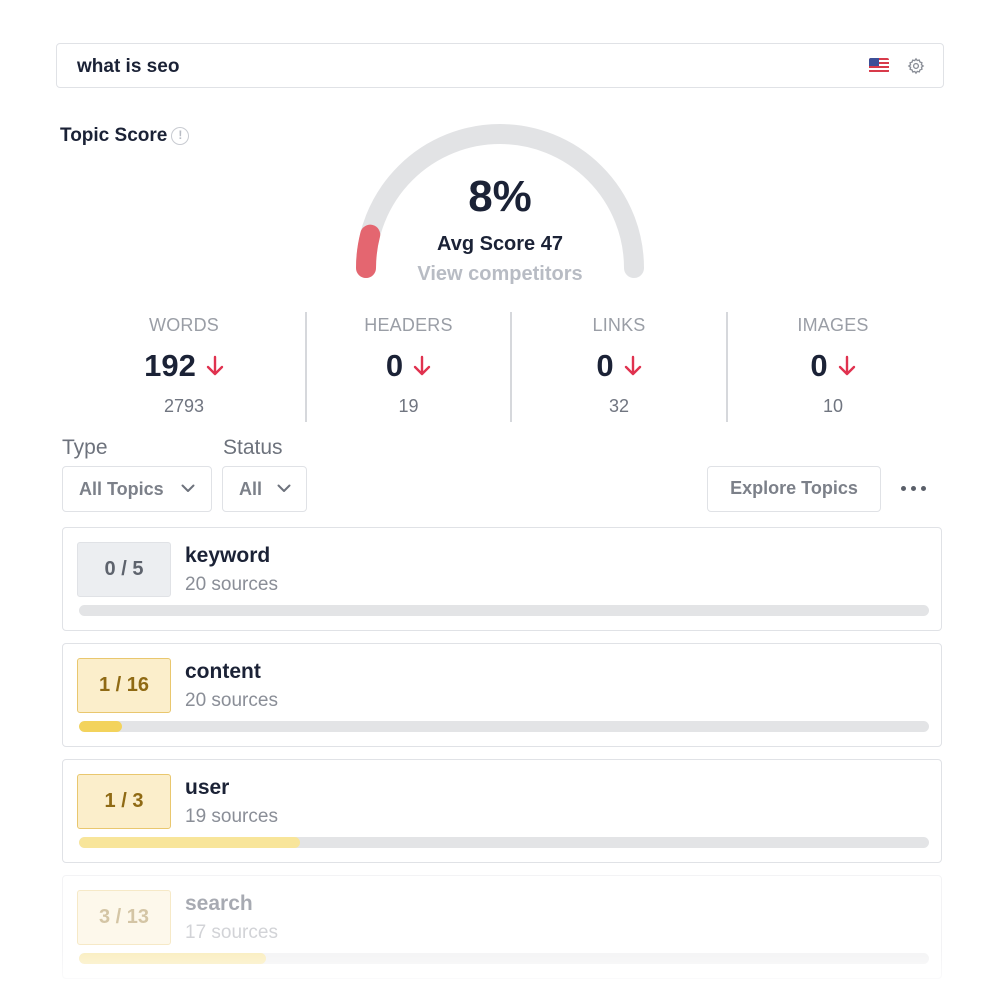  I want to click on stat-images: IMAGES 0 10, so click(833, 366).